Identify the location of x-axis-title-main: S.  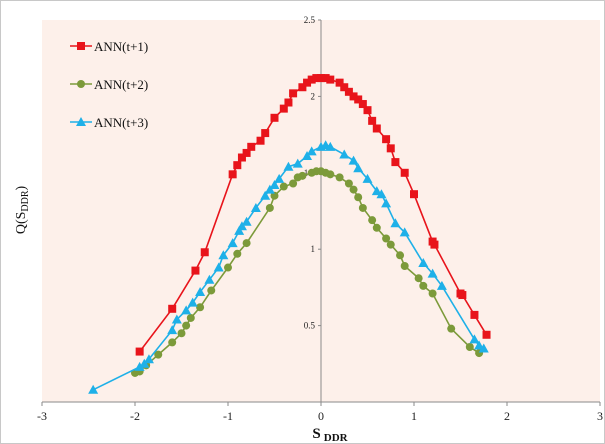
(316, 434).